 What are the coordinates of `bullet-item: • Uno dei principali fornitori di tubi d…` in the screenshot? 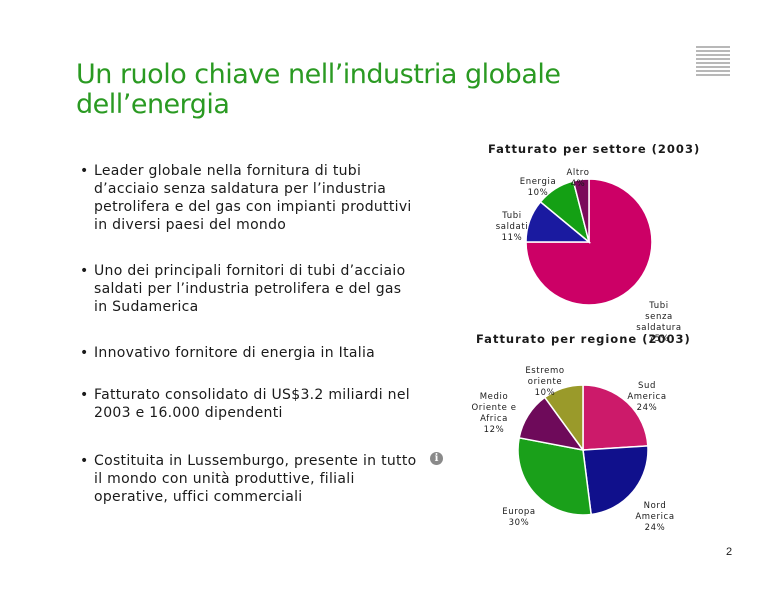 It's located at (248, 289).